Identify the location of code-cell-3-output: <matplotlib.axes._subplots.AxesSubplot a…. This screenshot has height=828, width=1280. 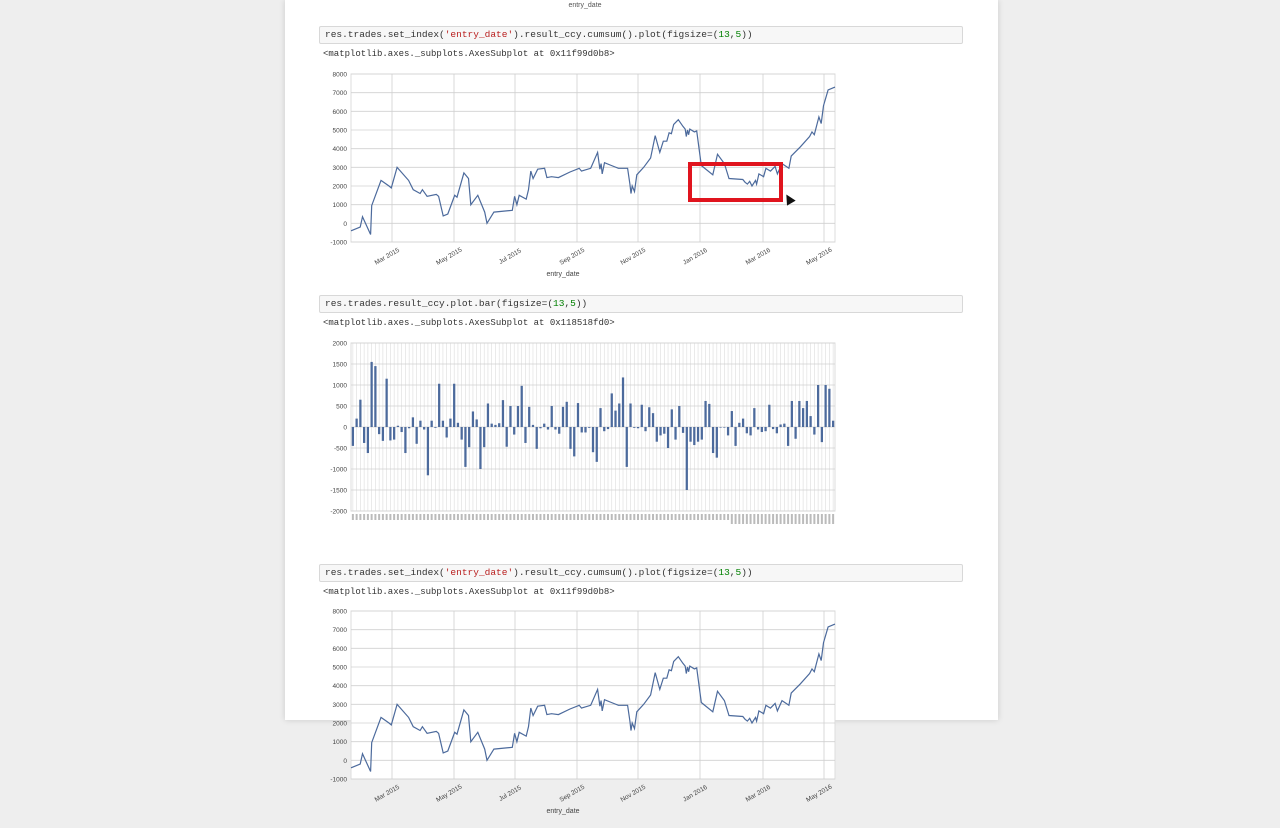
(469, 592).